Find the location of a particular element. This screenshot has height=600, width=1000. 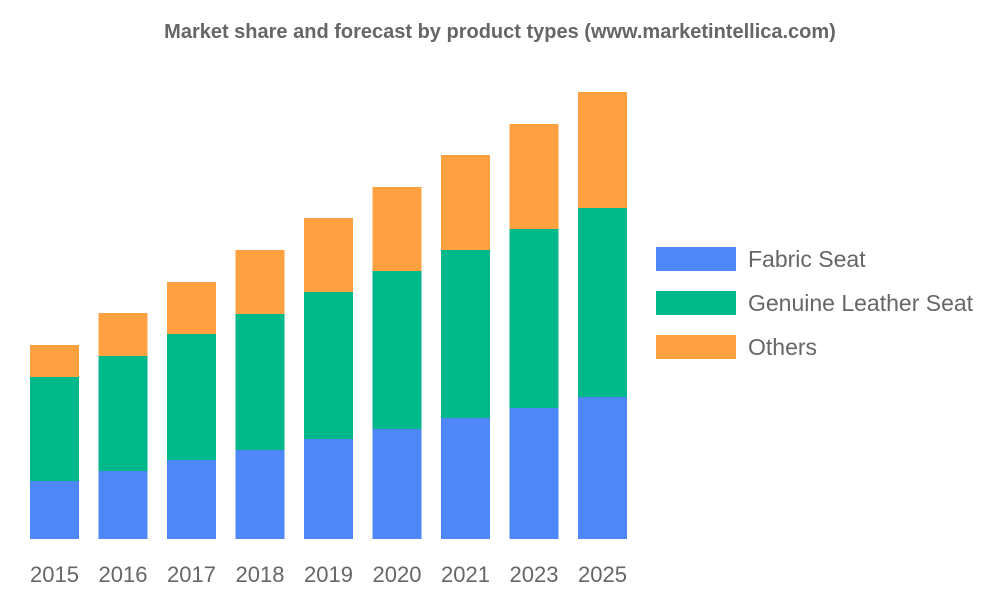

bar-genuine-leather-seat-2019 is located at coordinates (328, 365).